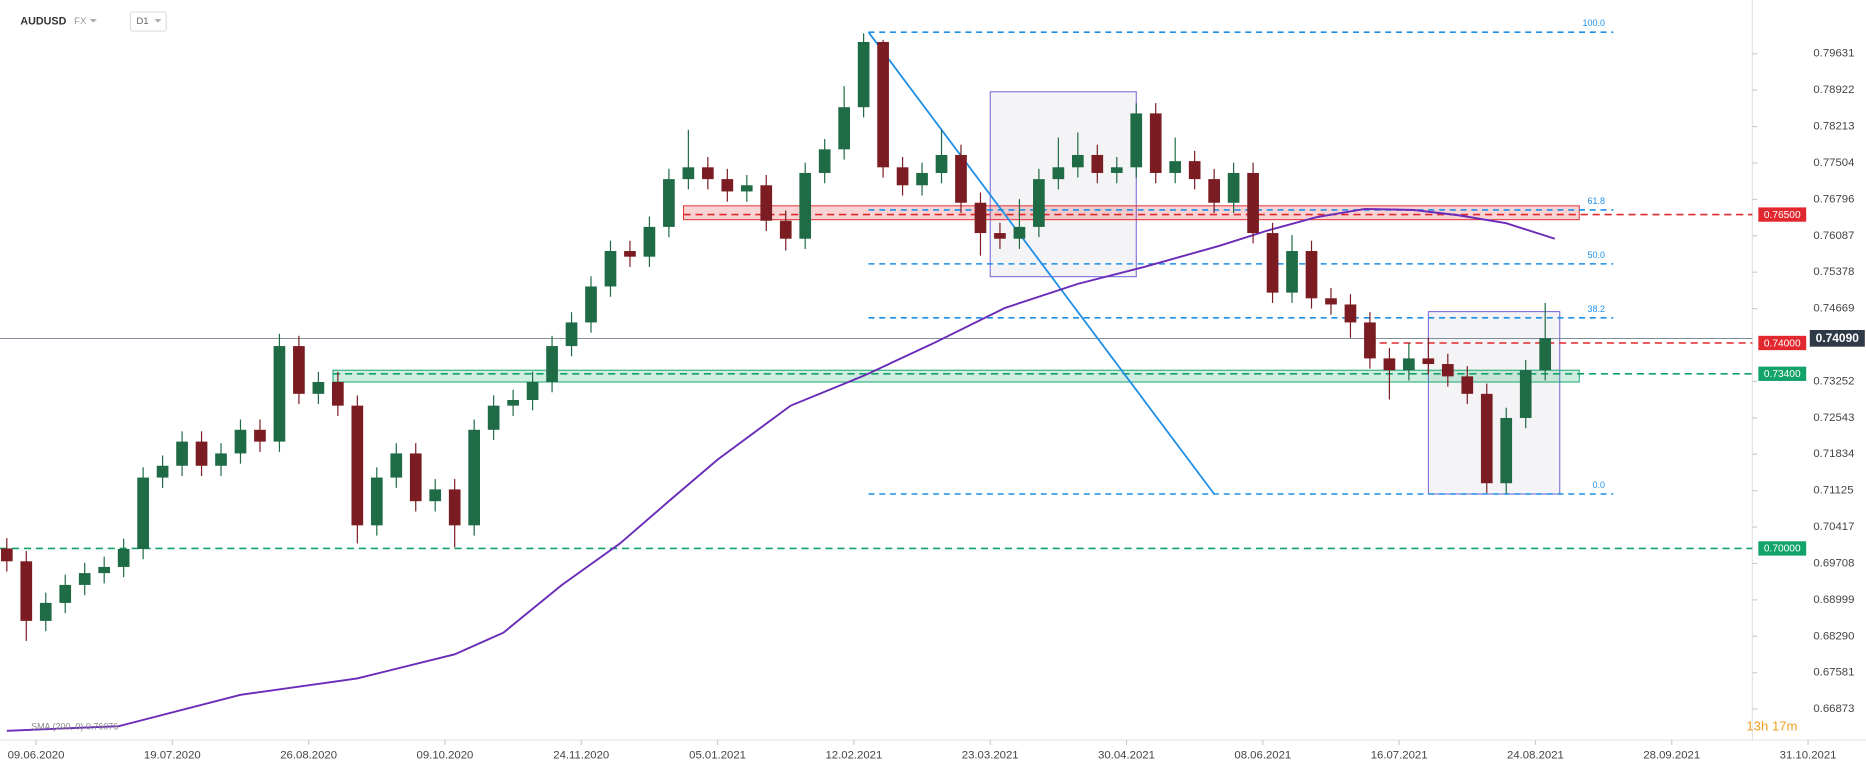 The height and width of the screenshot is (770, 1866). I want to click on x-tick-label: 19.07.2020, so click(172, 756).